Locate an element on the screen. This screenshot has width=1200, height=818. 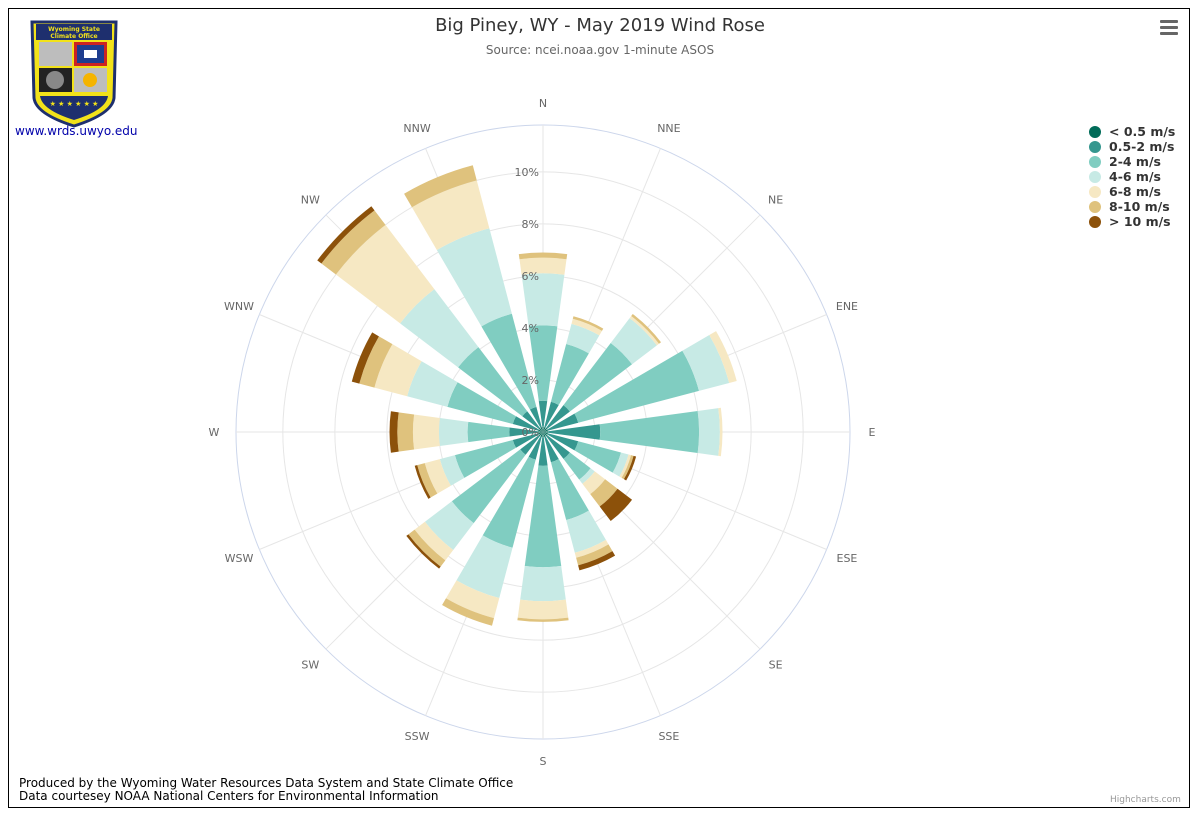
legend-item: 4-6 m/s is located at coordinates (1132, 176).